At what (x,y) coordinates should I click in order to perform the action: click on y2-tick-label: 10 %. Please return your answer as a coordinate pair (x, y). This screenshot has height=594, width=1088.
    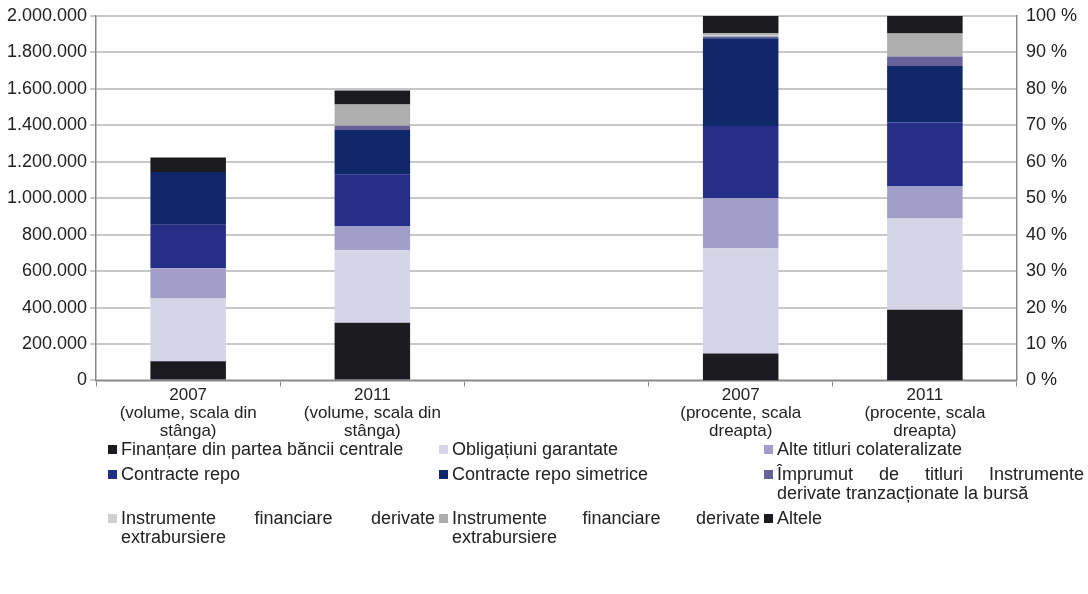
    Looking at the image, I should click on (1046, 342).